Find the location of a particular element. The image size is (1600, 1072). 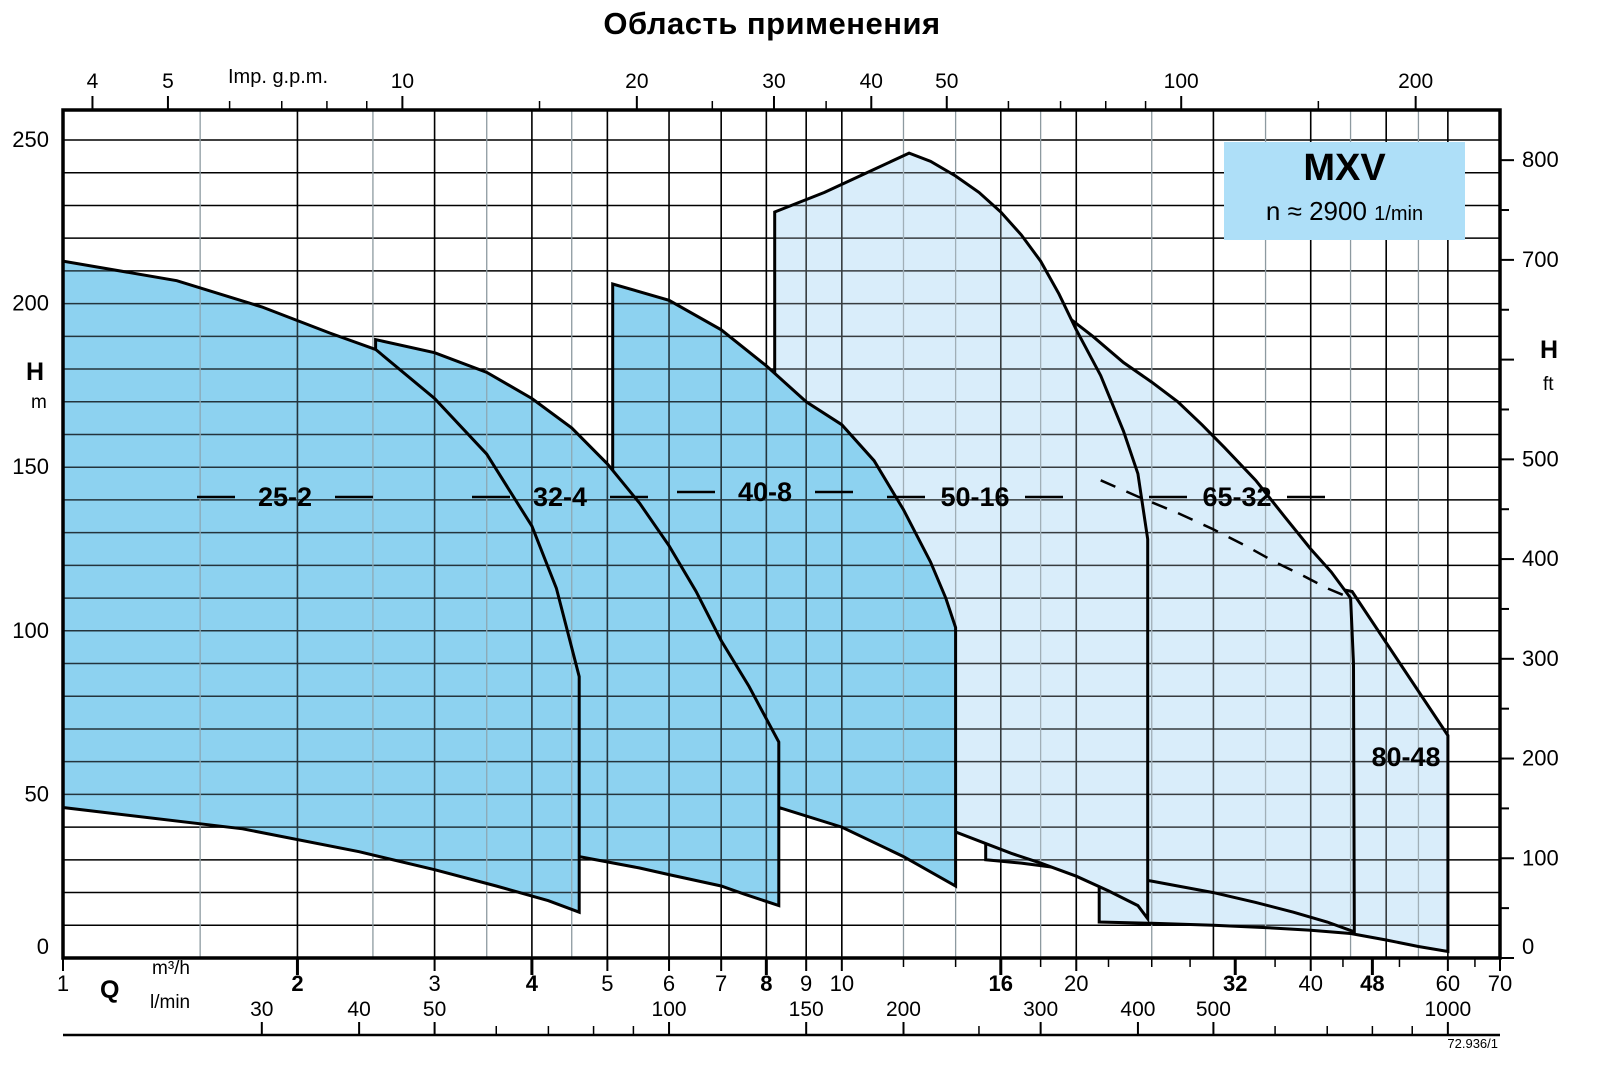

region-label-80-48: 80-48 is located at coordinates (1405, 757).